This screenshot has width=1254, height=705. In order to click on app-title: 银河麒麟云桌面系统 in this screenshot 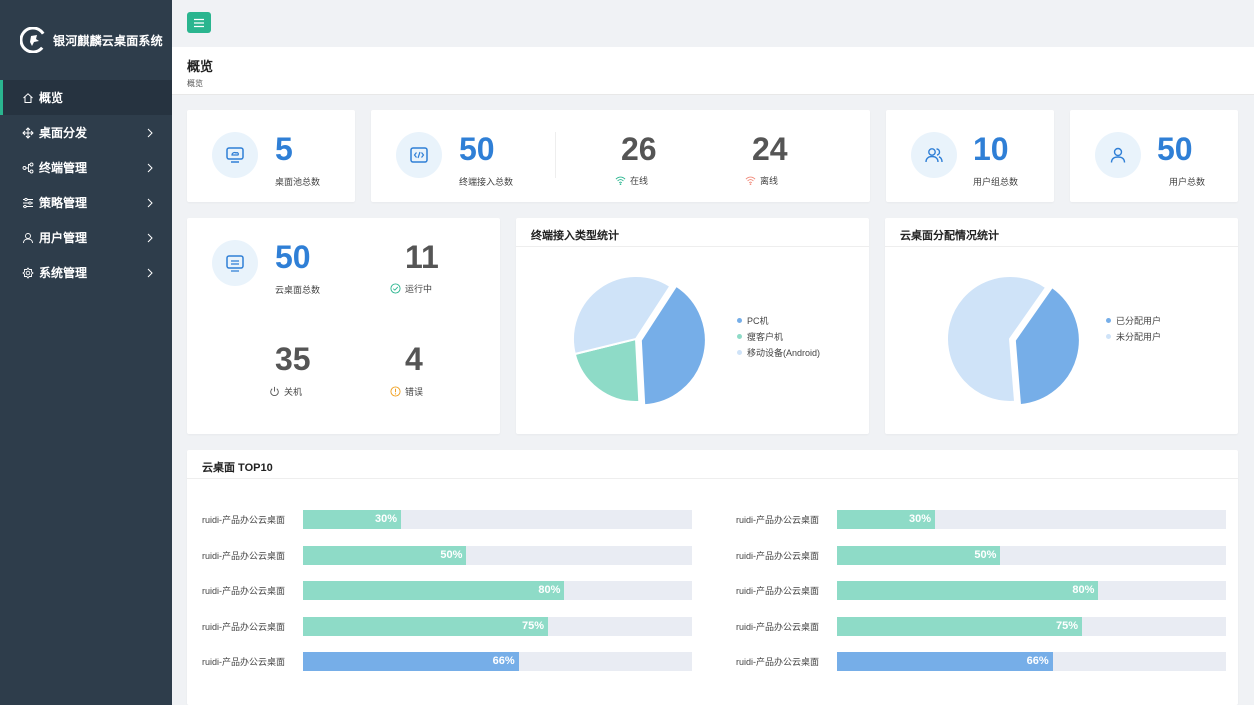, I will do `click(108, 40)`.